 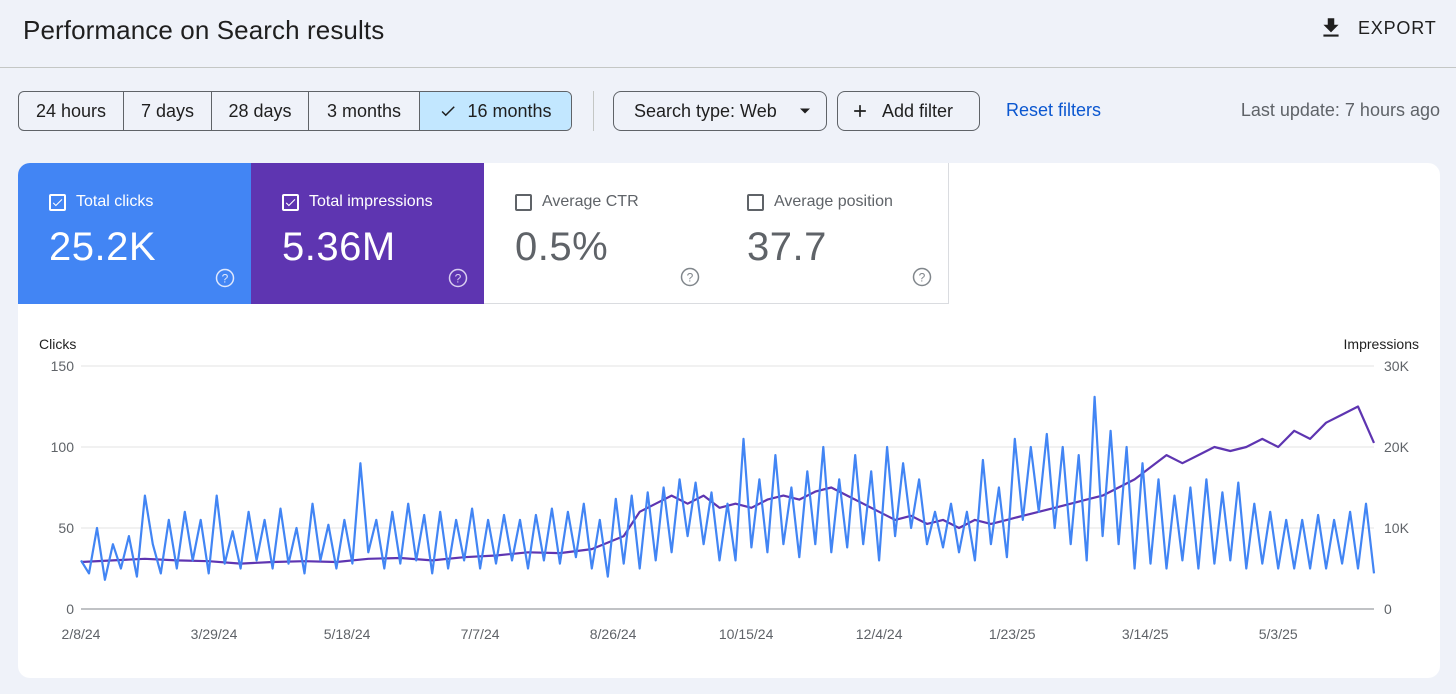 I want to click on metric-average-position: Average position 37.7 ?, so click(x=832, y=233).